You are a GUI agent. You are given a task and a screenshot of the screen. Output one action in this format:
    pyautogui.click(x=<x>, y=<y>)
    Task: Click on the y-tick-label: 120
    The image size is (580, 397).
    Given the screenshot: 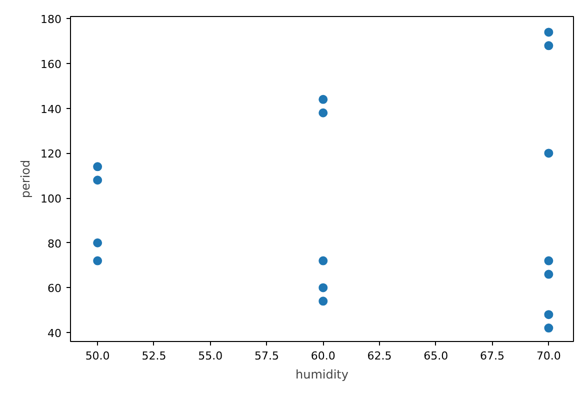 What is the action you would take?
    pyautogui.click(x=51, y=154)
    